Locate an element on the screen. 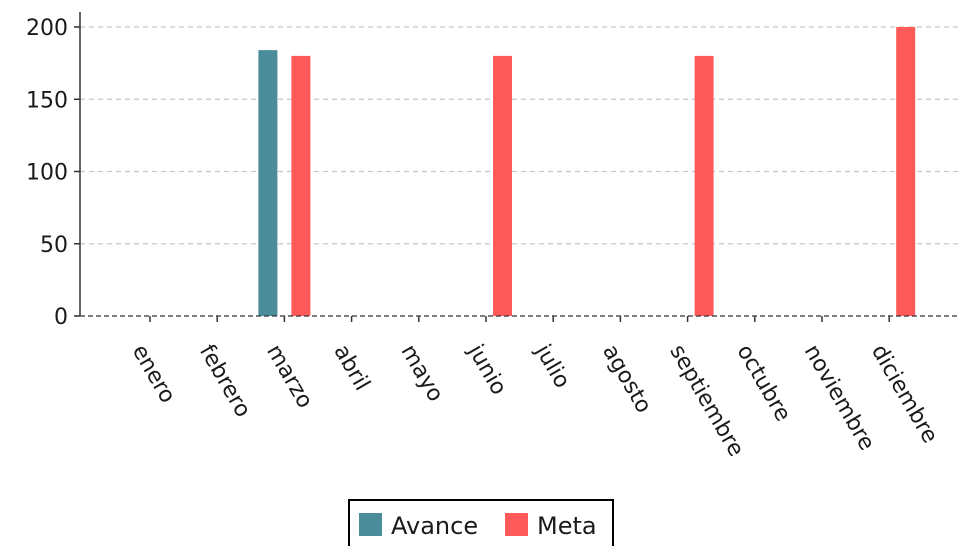  x-tick-label: mayo is located at coordinates (422, 374).